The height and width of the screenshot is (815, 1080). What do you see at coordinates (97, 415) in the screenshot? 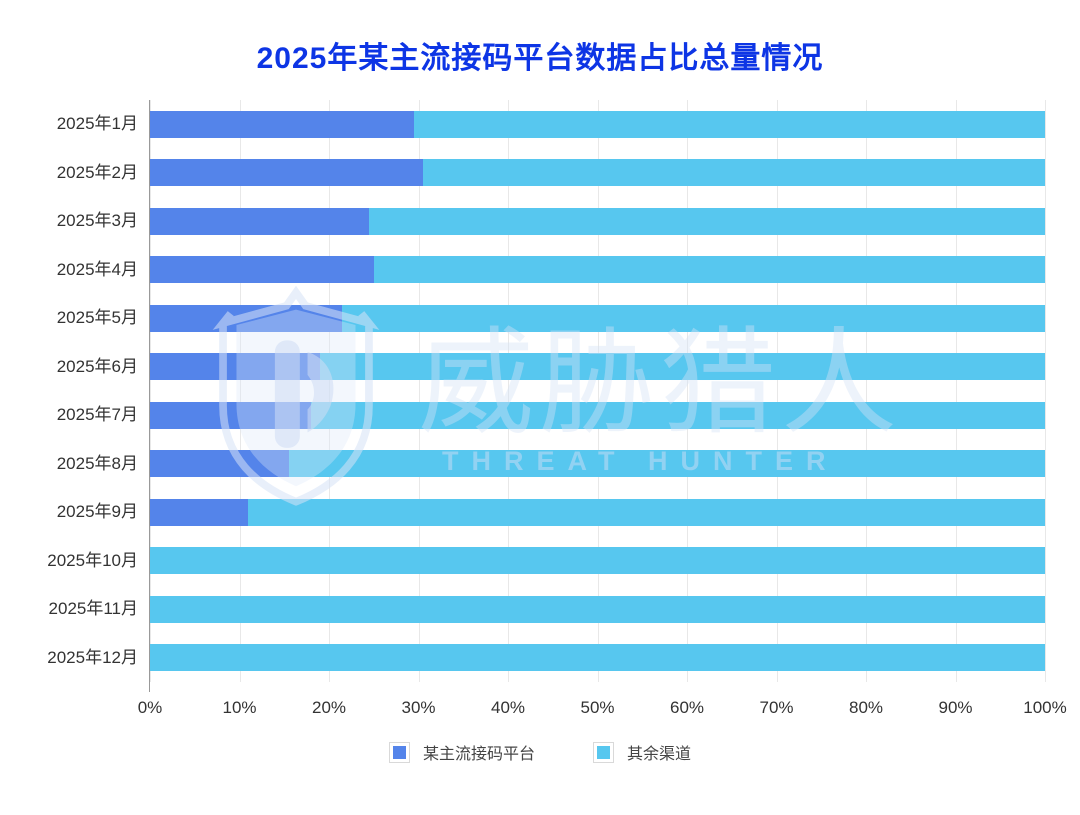
I see `y-category-label: 2025年7月` at bounding box center [97, 415].